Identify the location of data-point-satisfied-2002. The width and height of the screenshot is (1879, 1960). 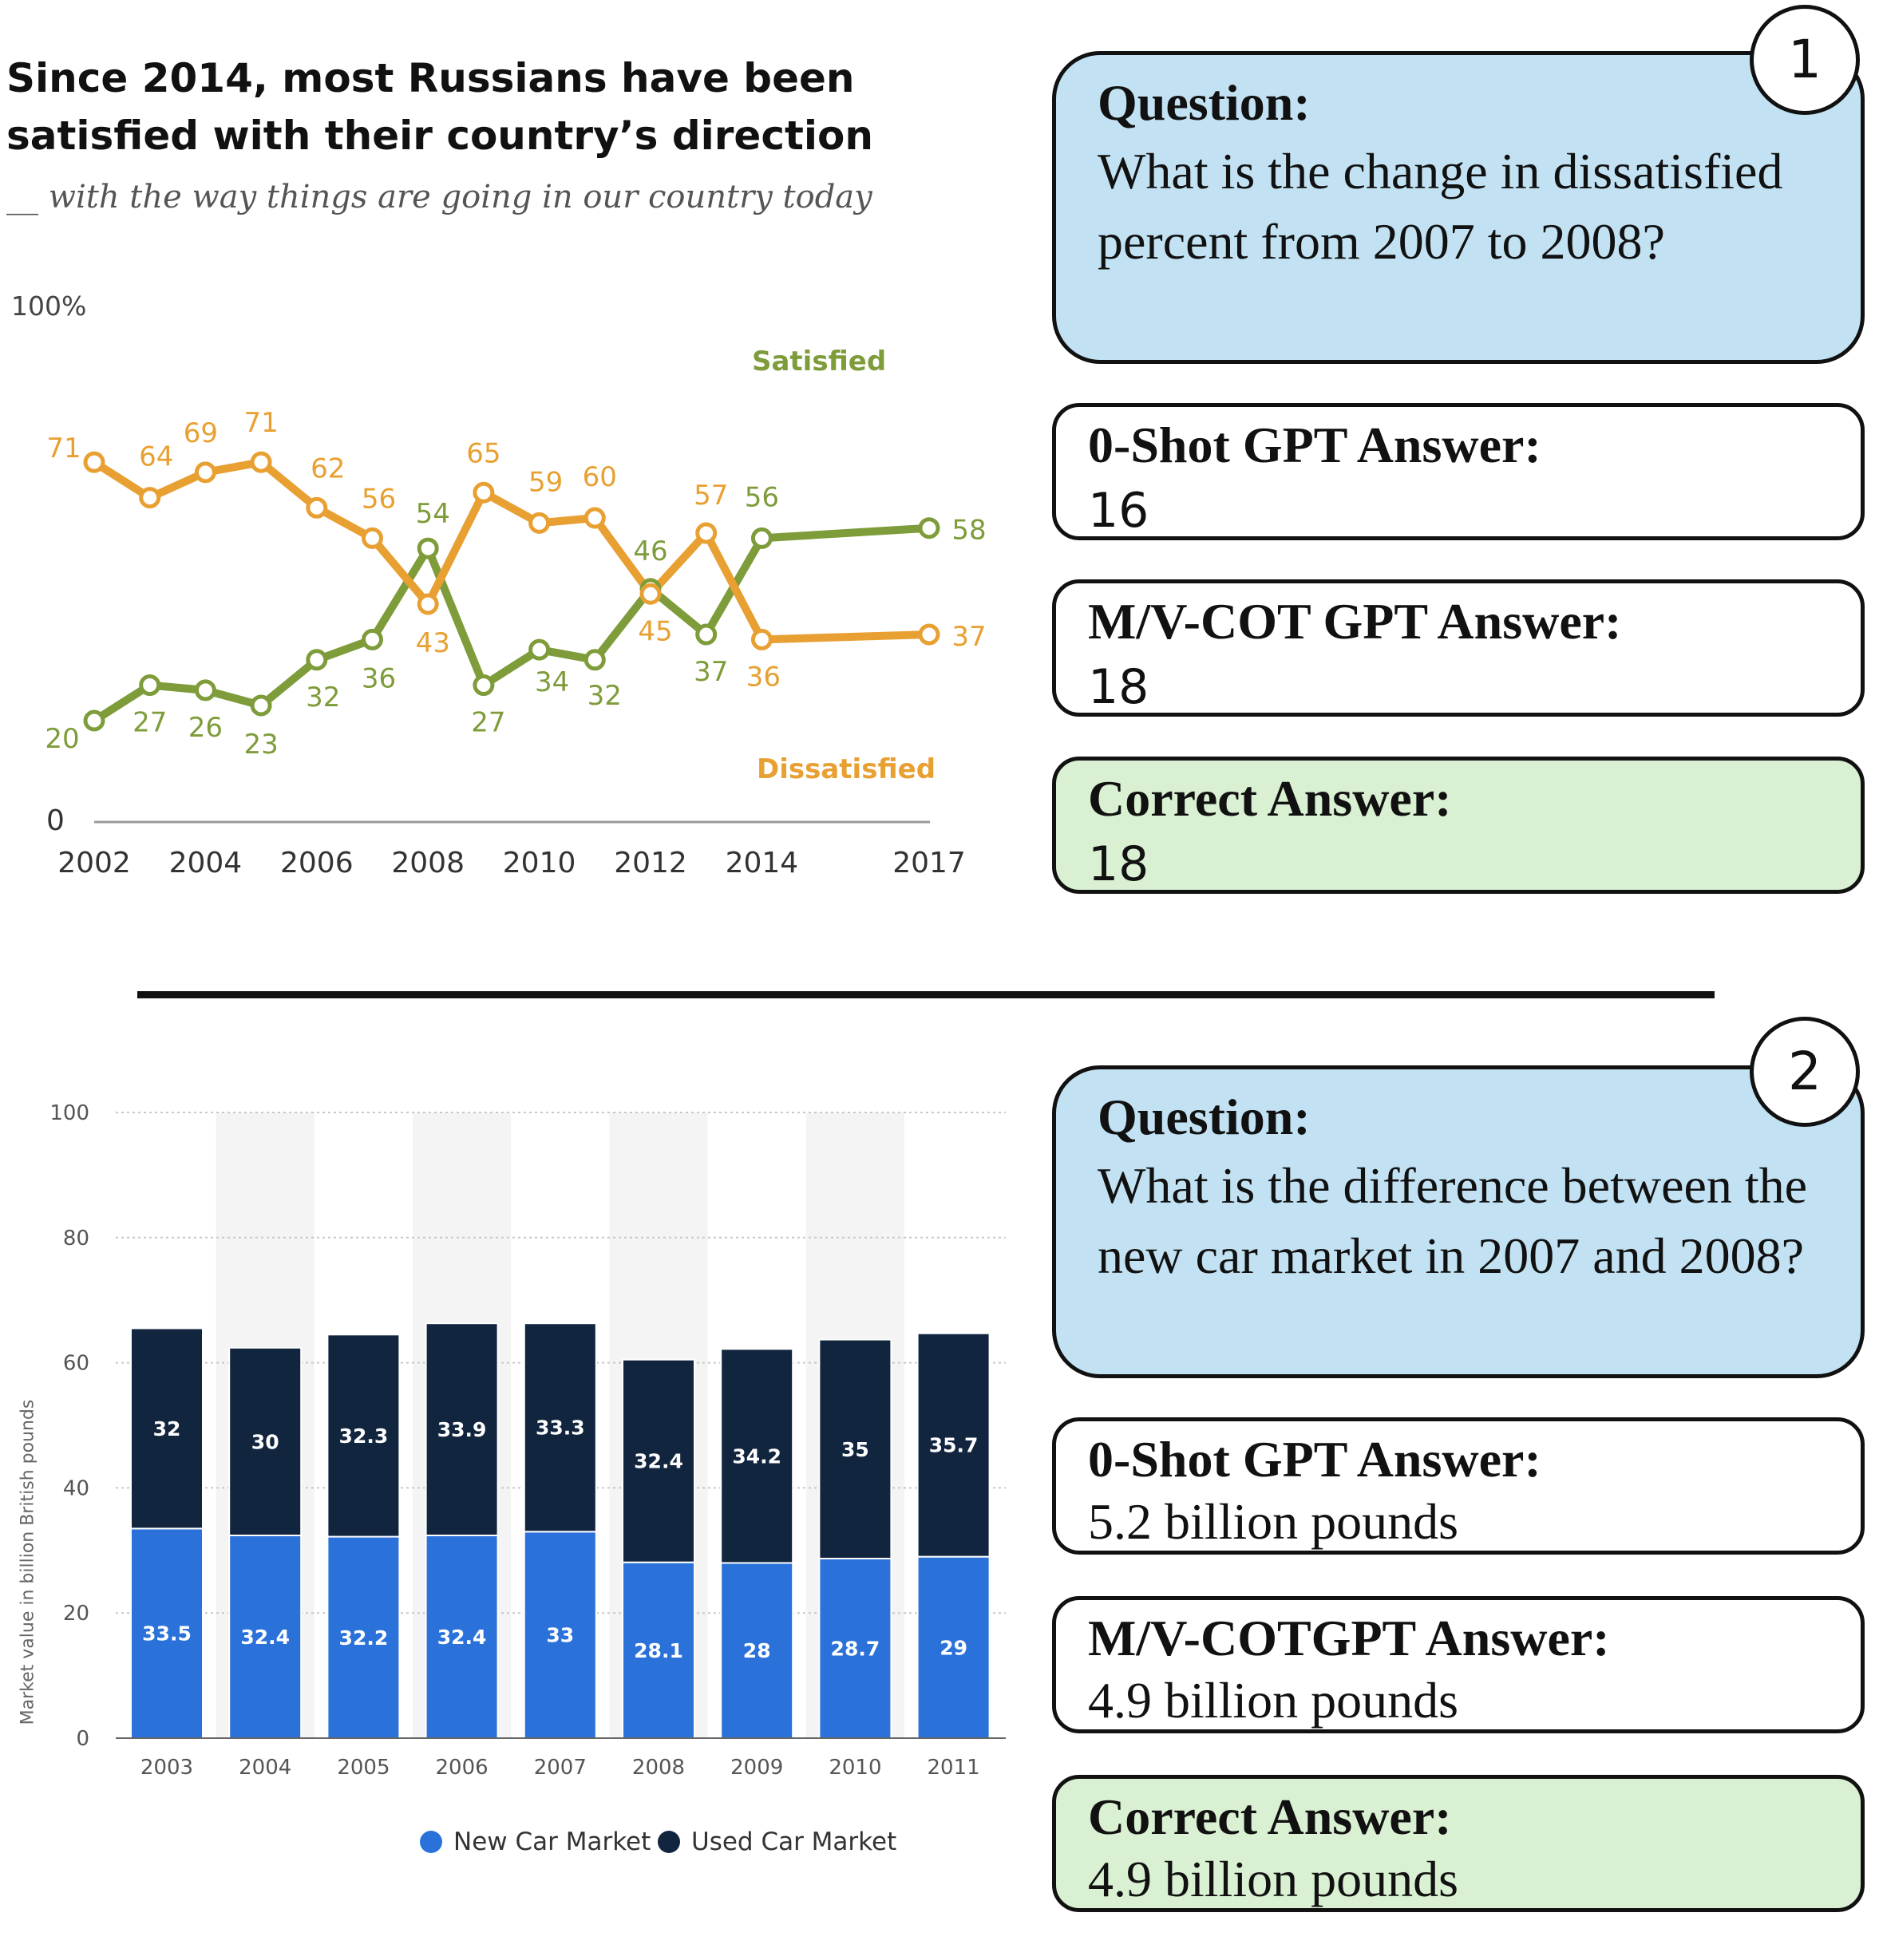
(94, 720).